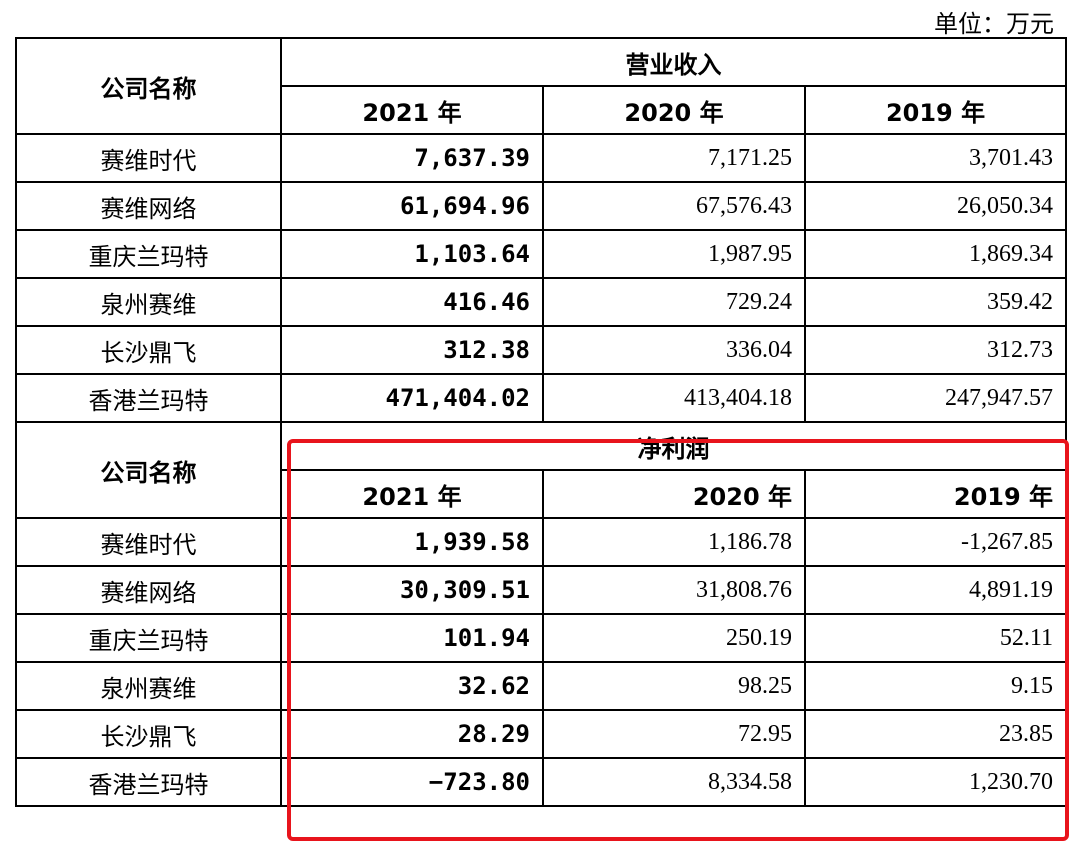 This screenshot has width=1080, height=860. Describe the element at coordinates (674, 350) in the screenshot. I see `value-cell-2020: 336.04` at that location.